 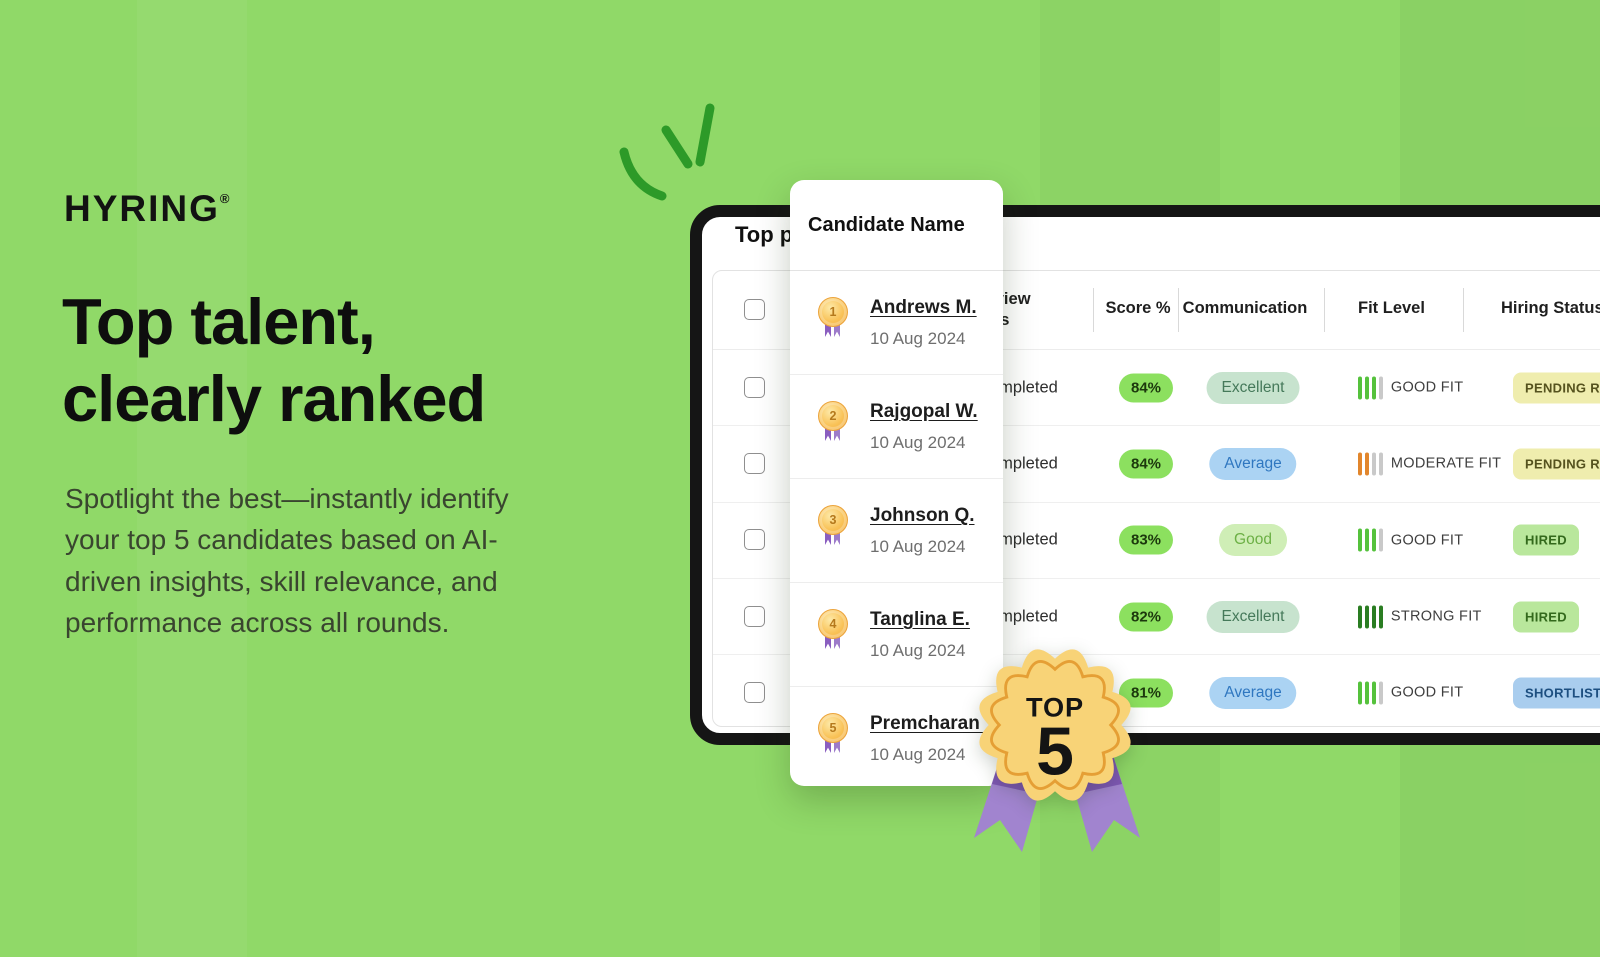 I want to click on rank-2-medal-icon: 2, so click(x=833, y=423).